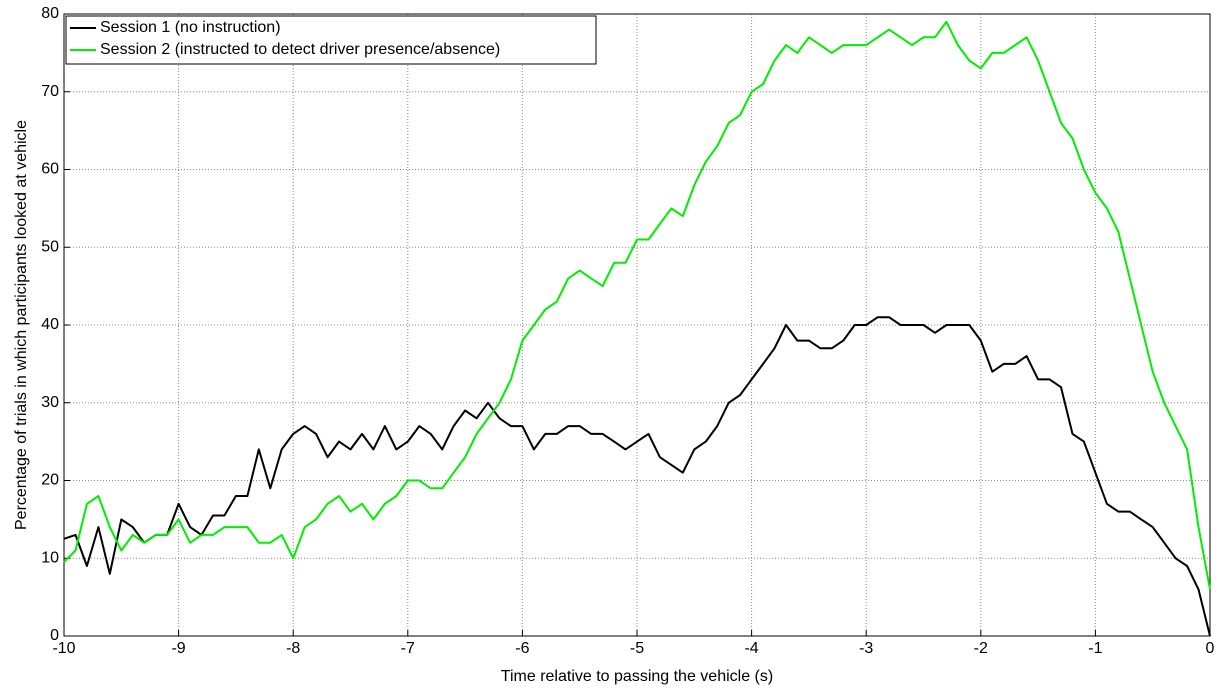 This screenshot has height=693, width=1220. Describe the element at coordinates (751, 648) in the screenshot. I see `x-tick-label: -4` at that location.